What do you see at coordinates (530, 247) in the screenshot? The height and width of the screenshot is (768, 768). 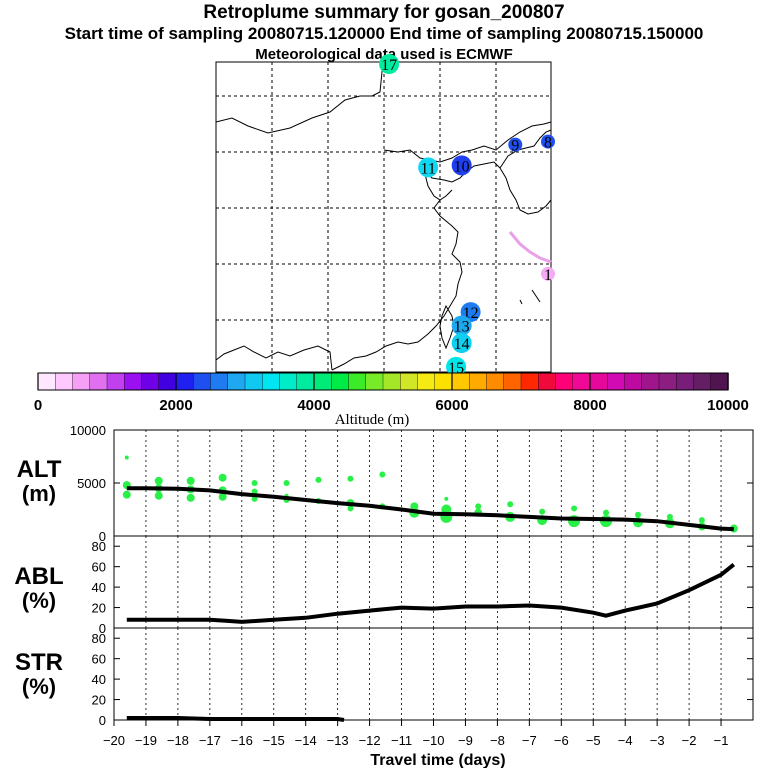 I see `trajectory-line` at bounding box center [530, 247].